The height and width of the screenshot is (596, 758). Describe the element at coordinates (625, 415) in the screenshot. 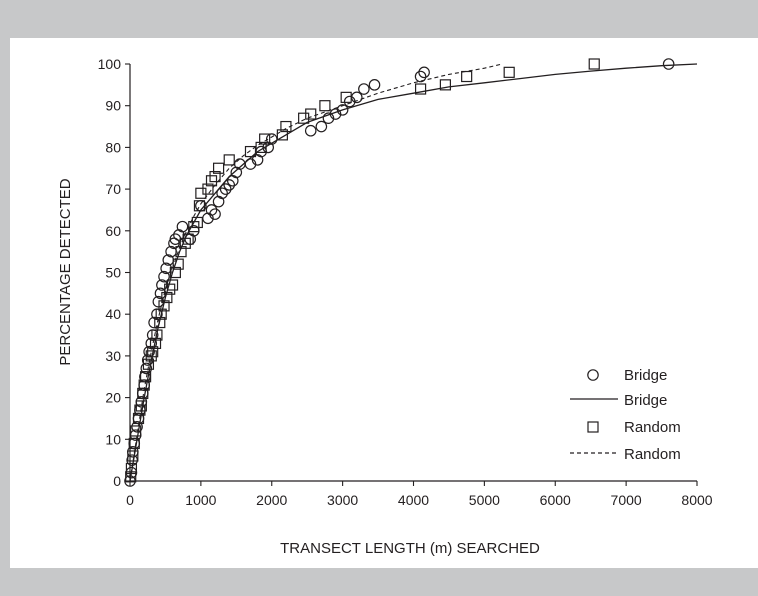

I see `legend: Bridge Bridge Random Random` at that location.